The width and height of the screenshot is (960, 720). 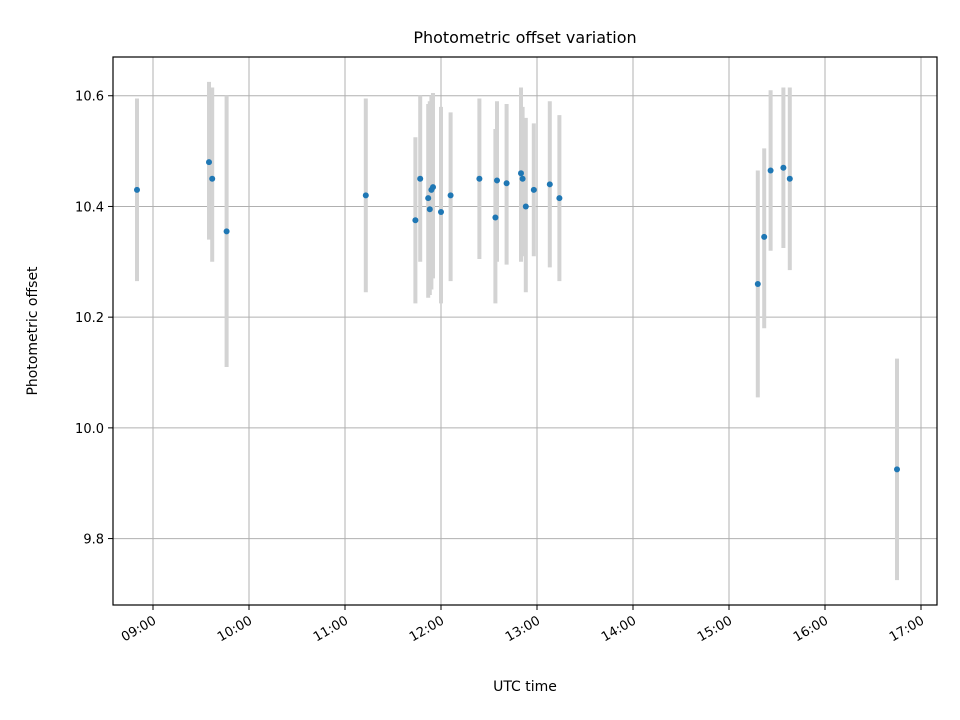 I want to click on y-axis-label: Photometric offset, so click(x=33, y=331).